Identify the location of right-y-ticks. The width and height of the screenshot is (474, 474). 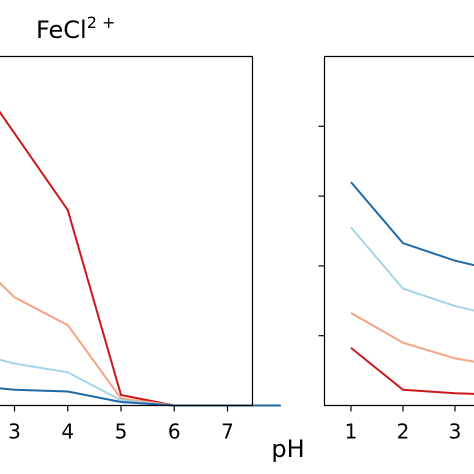
(321, 231).